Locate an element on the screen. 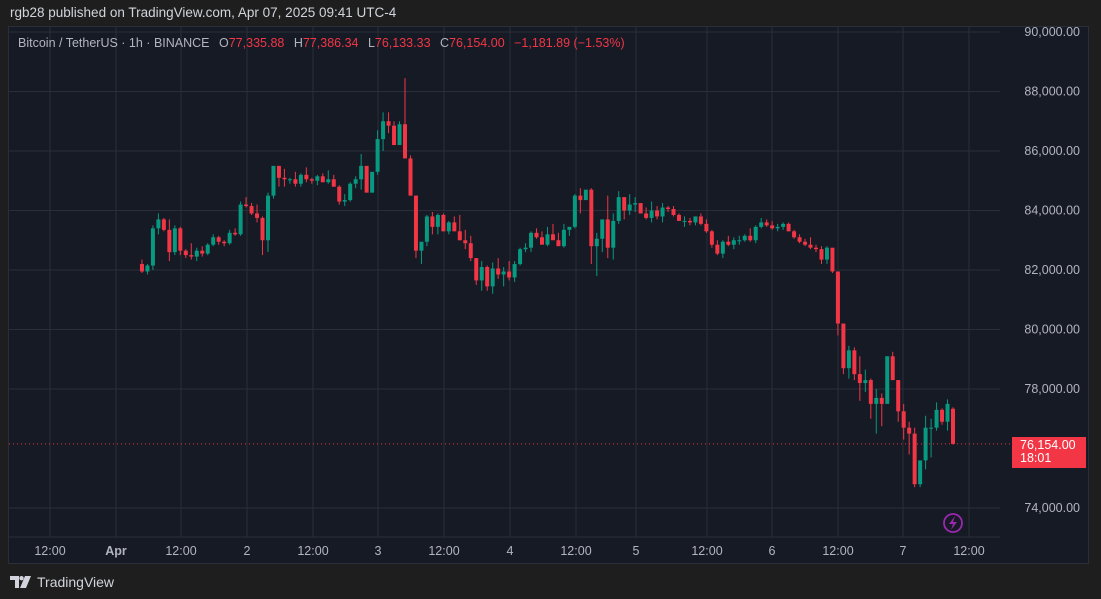 This screenshot has height=599, width=1101. y-axis-label: 78,000.00 is located at coordinates (1052, 389).